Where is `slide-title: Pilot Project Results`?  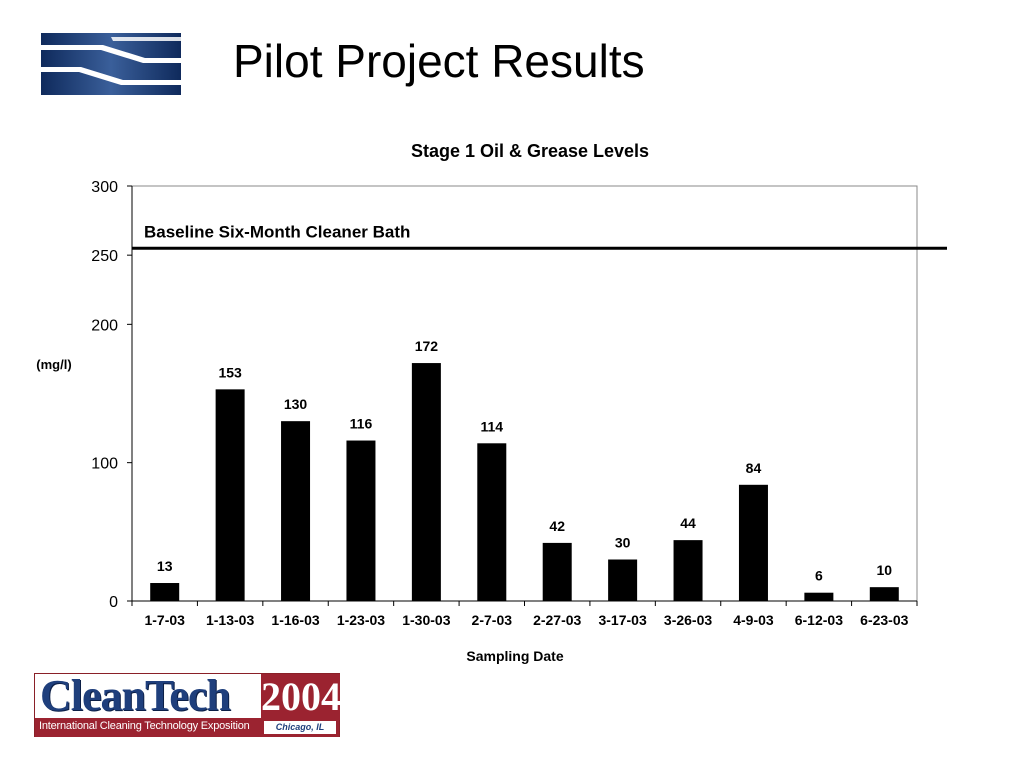
slide-title: Pilot Project Results is located at coordinates (439, 61).